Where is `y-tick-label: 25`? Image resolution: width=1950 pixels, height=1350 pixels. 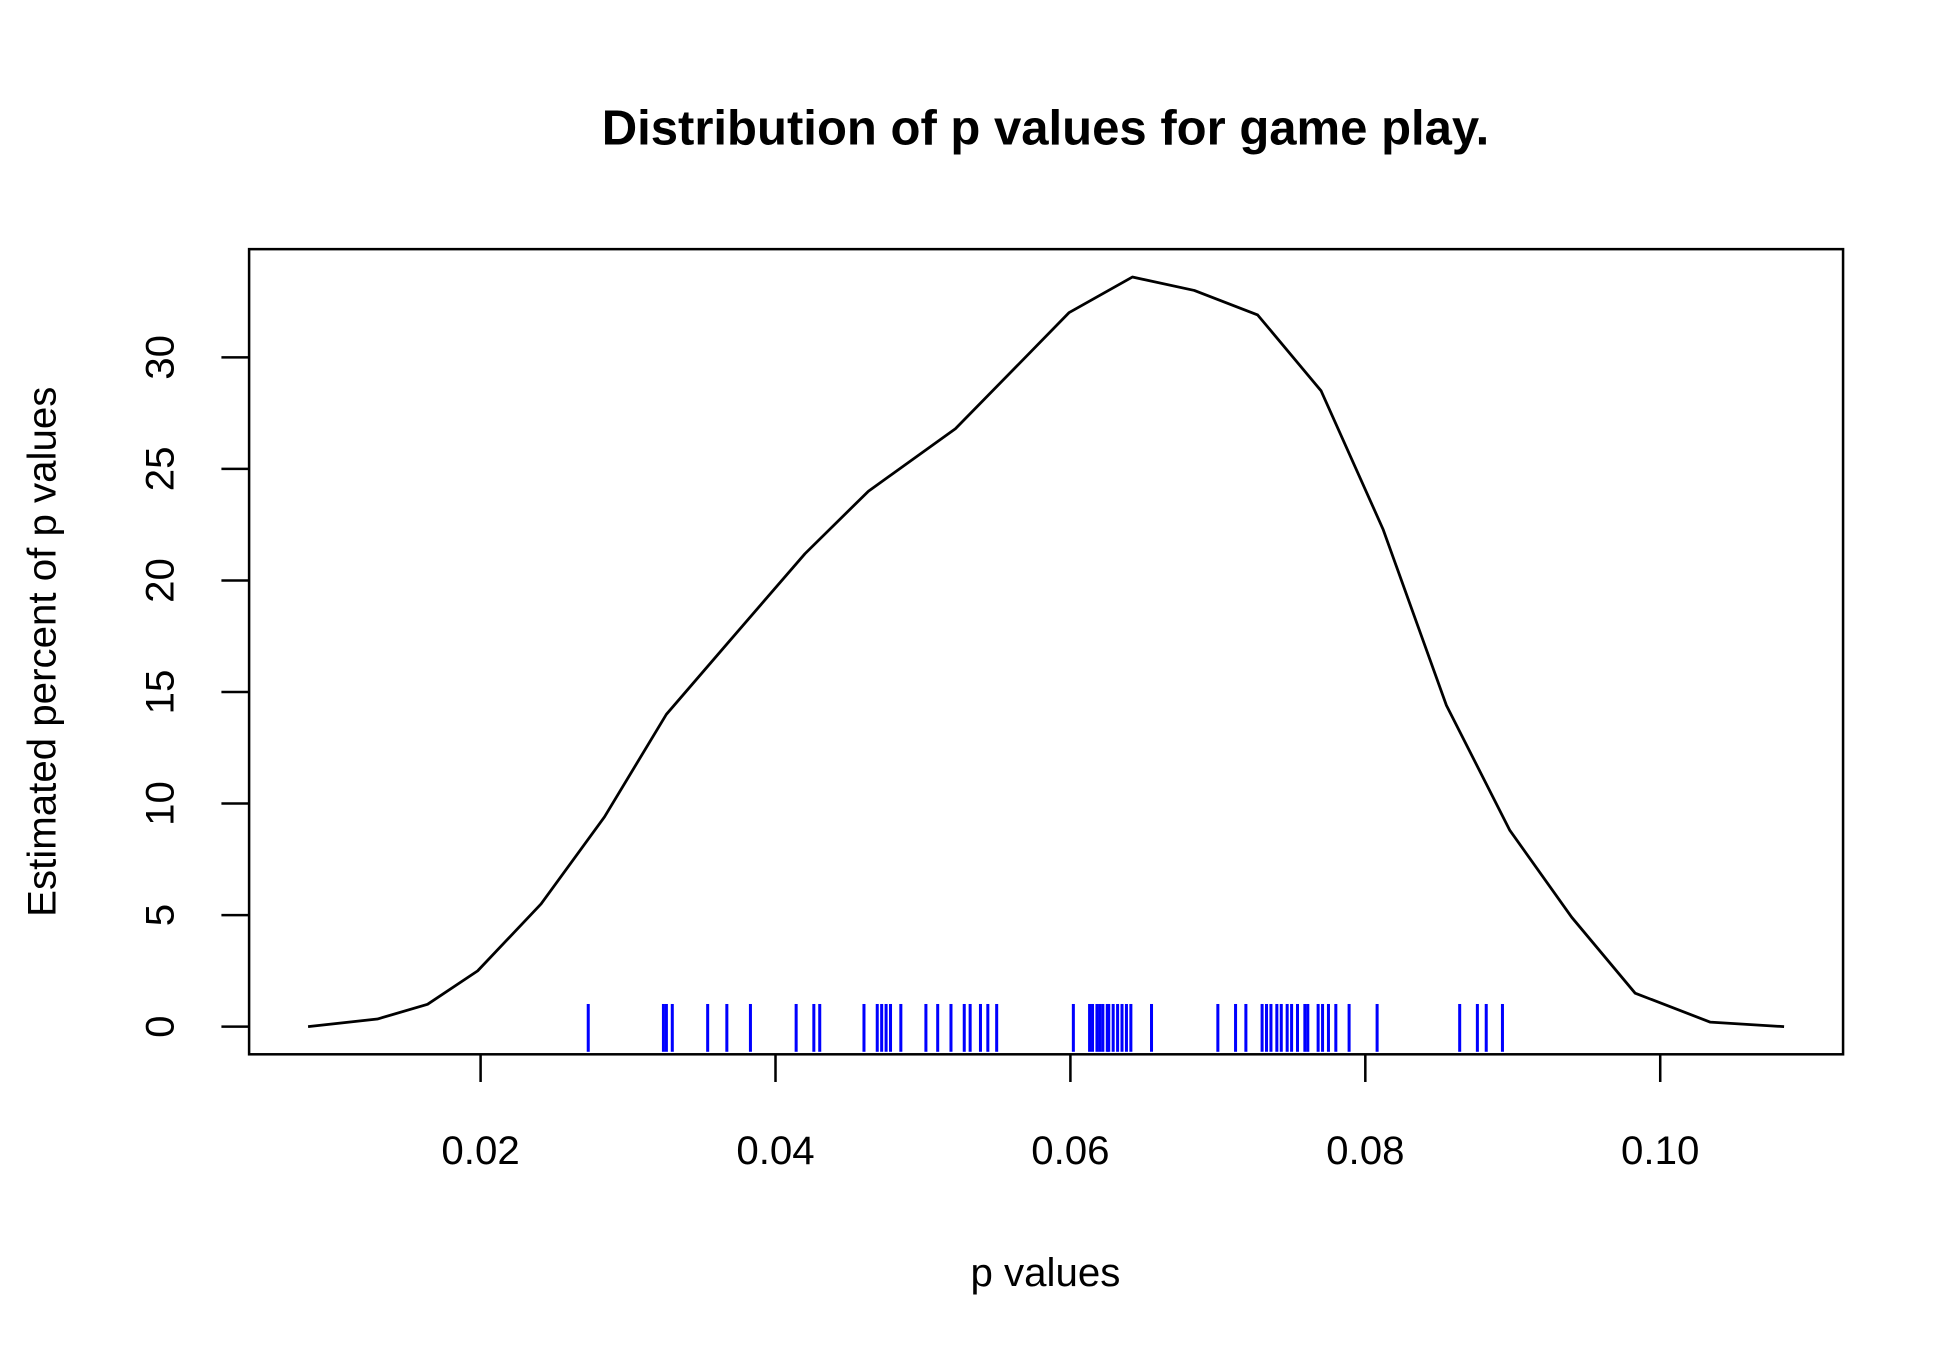 y-tick-label: 25 is located at coordinates (160, 469).